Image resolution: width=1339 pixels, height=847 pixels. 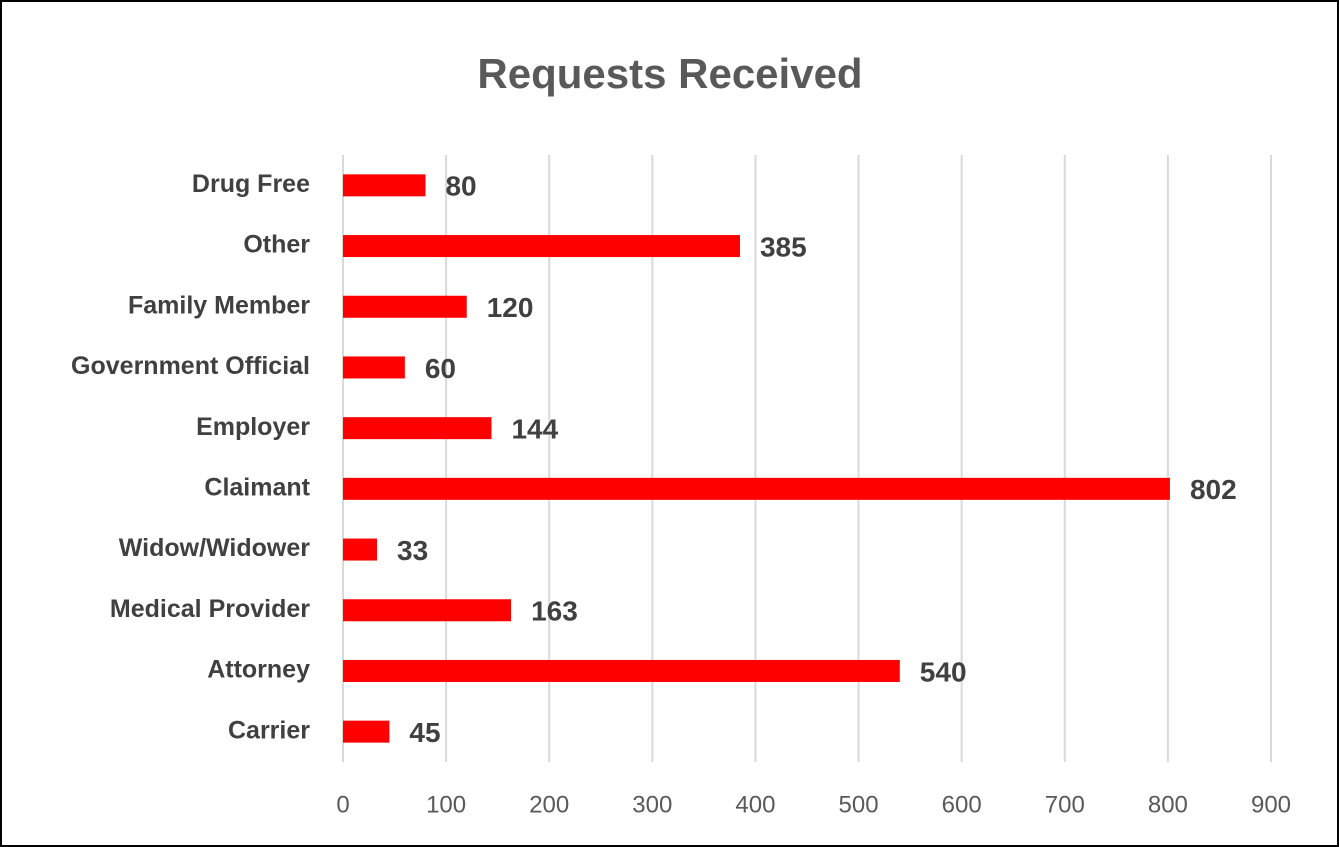 I want to click on x-tick-label: 500, so click(x=859, y=804).